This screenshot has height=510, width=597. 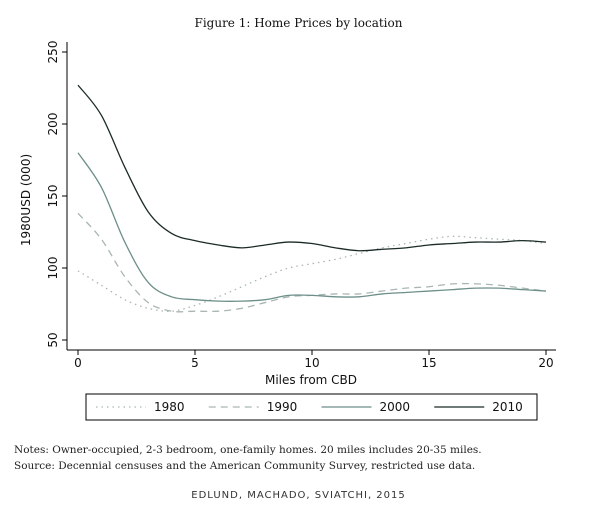 I want to click on legend-label: 1980, so click(x=169, y=407).